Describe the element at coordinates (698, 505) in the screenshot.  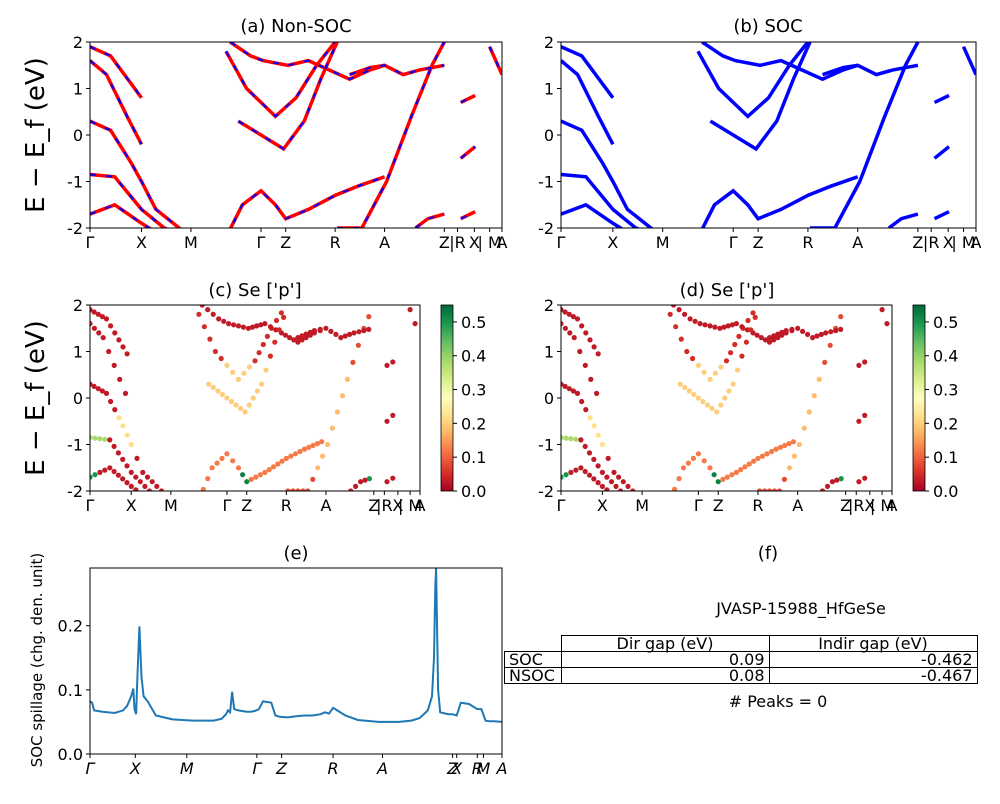
I see `xtick-label-d: Γ` at that location.